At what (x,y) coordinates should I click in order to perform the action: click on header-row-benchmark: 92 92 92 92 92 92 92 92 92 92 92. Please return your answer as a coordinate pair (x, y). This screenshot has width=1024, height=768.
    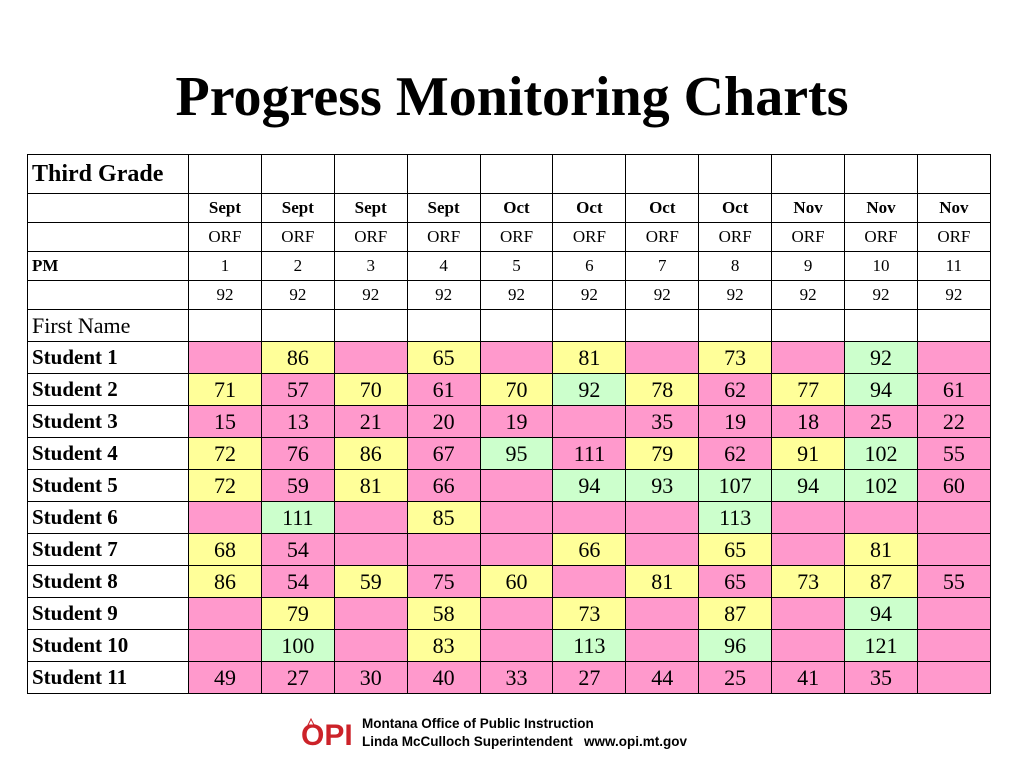
    Looking at the image, I should click on (509, 295).